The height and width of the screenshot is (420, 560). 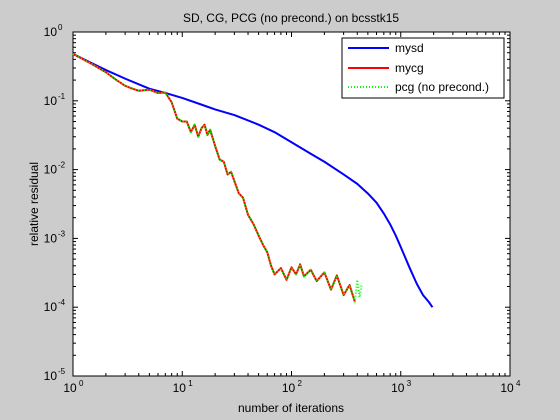 What do you see at coordinates (62, 96) in the screenshot?
I see `y-tick-label-exponent: -1` at bounding box center [62, 96].